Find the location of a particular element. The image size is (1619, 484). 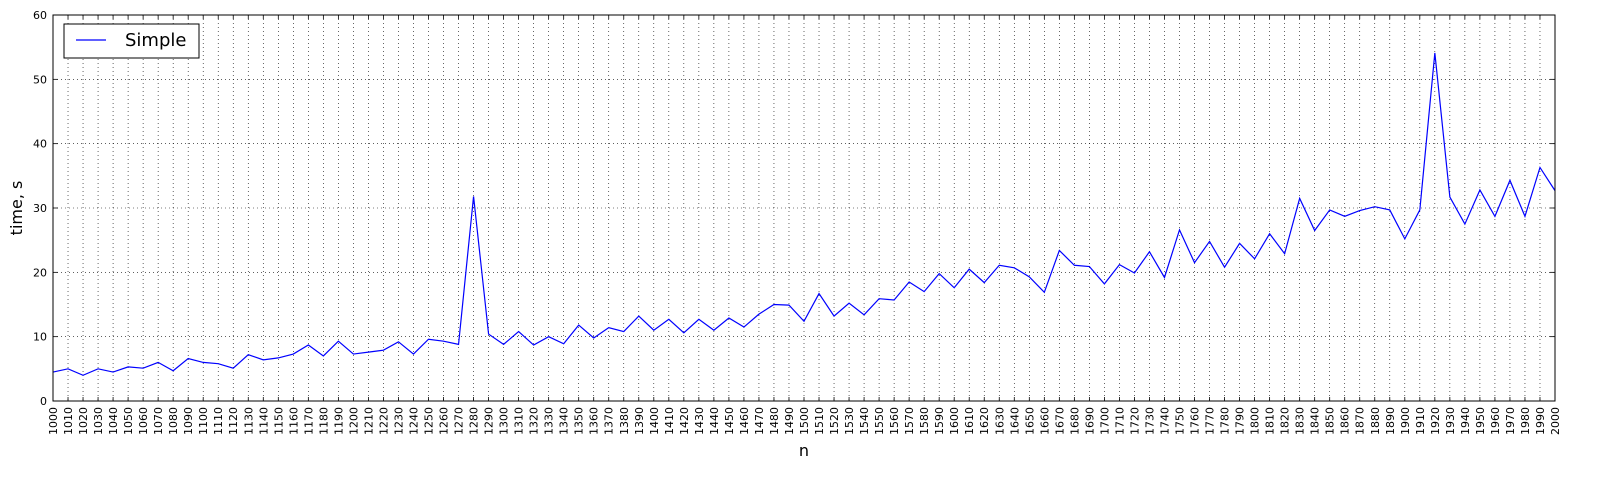

x-tick-label: 1130 is located at coordinates (248, 421).